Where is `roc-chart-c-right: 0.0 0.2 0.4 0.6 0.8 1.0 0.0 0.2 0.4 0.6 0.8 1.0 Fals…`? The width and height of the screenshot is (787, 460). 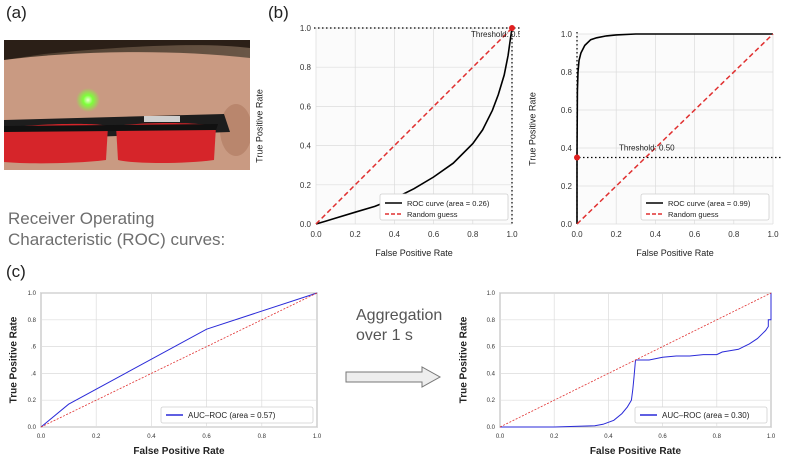
roc-chart-c-right: 0.0 0.2 0.4 0.6 0.8 1.0 0.0 0.2 0.4 0.6 0.8 1.0 Fals… is located at coordinates (617, 374).